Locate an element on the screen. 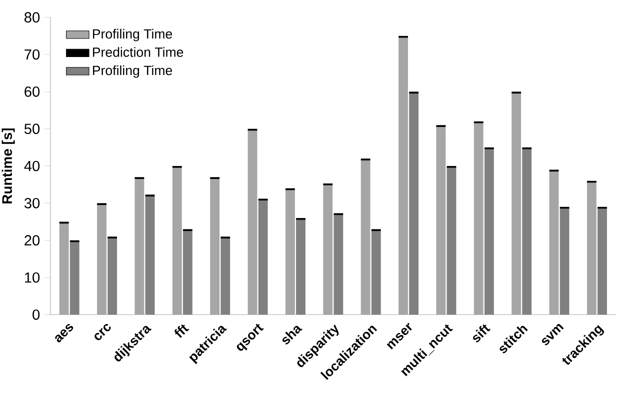 This screenshot has height=407, width=640. x-tick-label: fft is located at coordinates (182, 331).